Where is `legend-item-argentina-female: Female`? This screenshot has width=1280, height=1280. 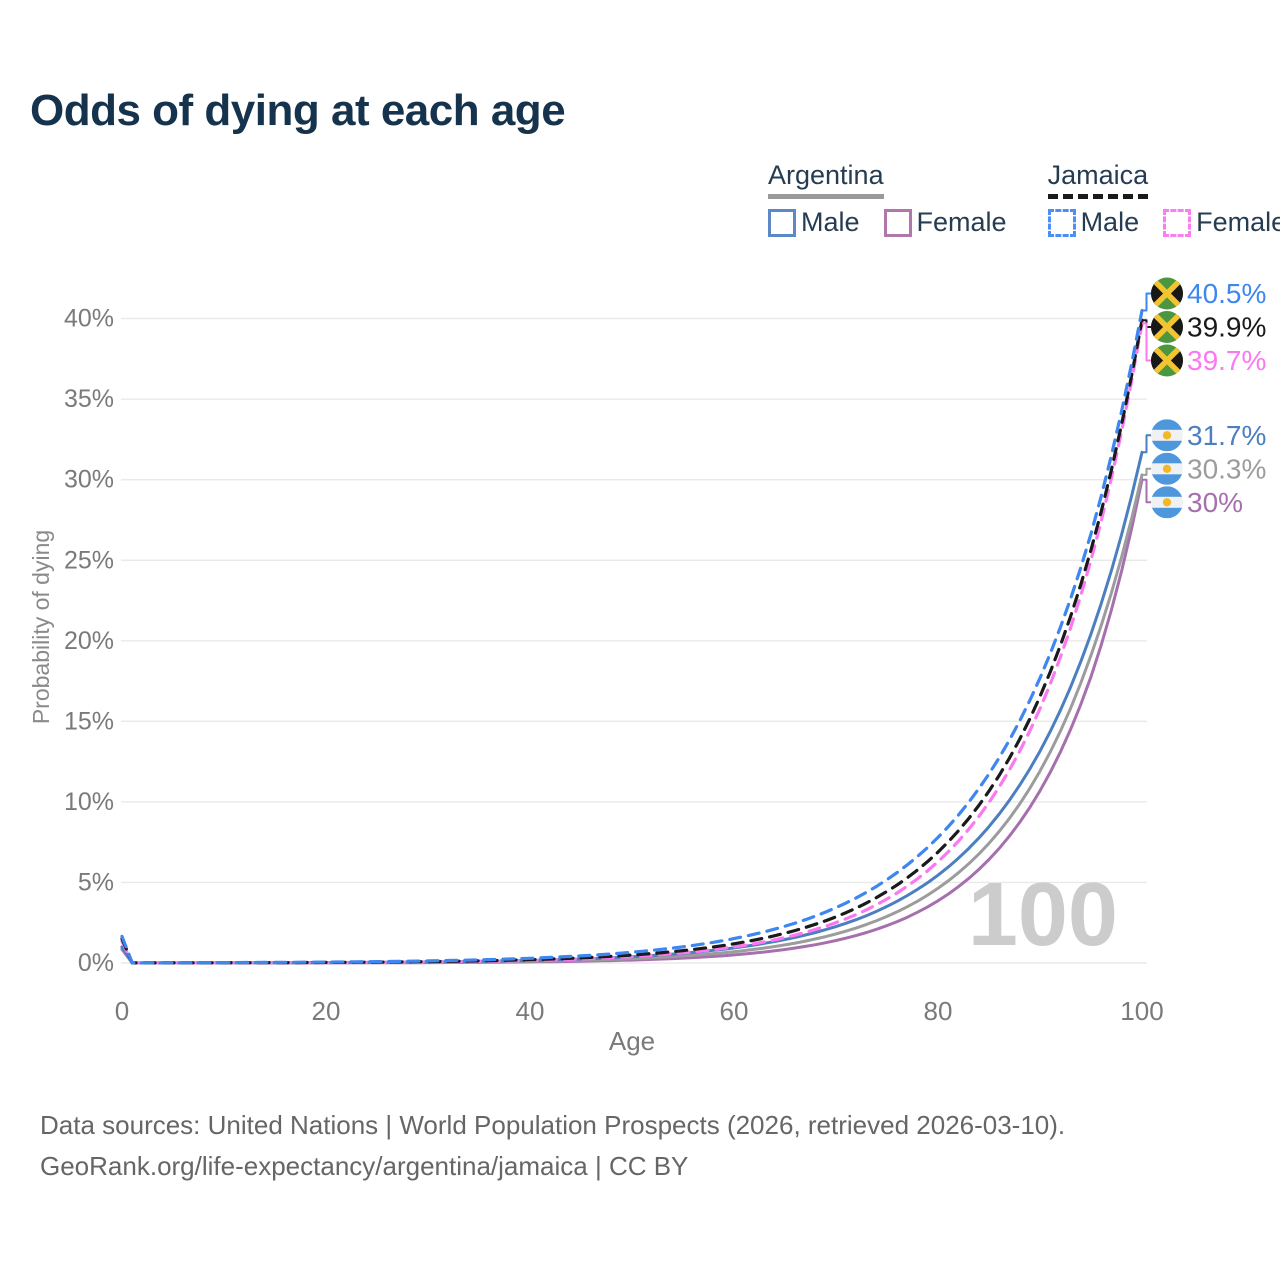
legend-item-argentina-female: Female is located at coordinates (945, 222).